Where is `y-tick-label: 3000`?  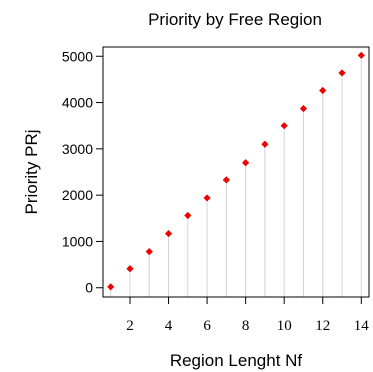
y-tick-label: 3000 is located at coordinates (77, 149).